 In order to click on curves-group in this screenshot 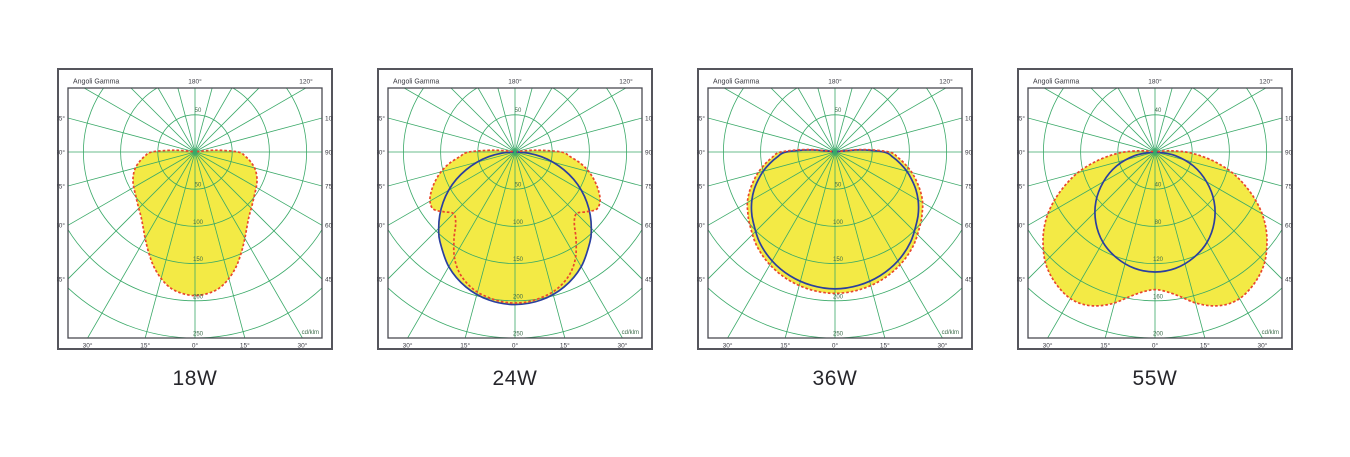, I will do `click(835, 221)`.